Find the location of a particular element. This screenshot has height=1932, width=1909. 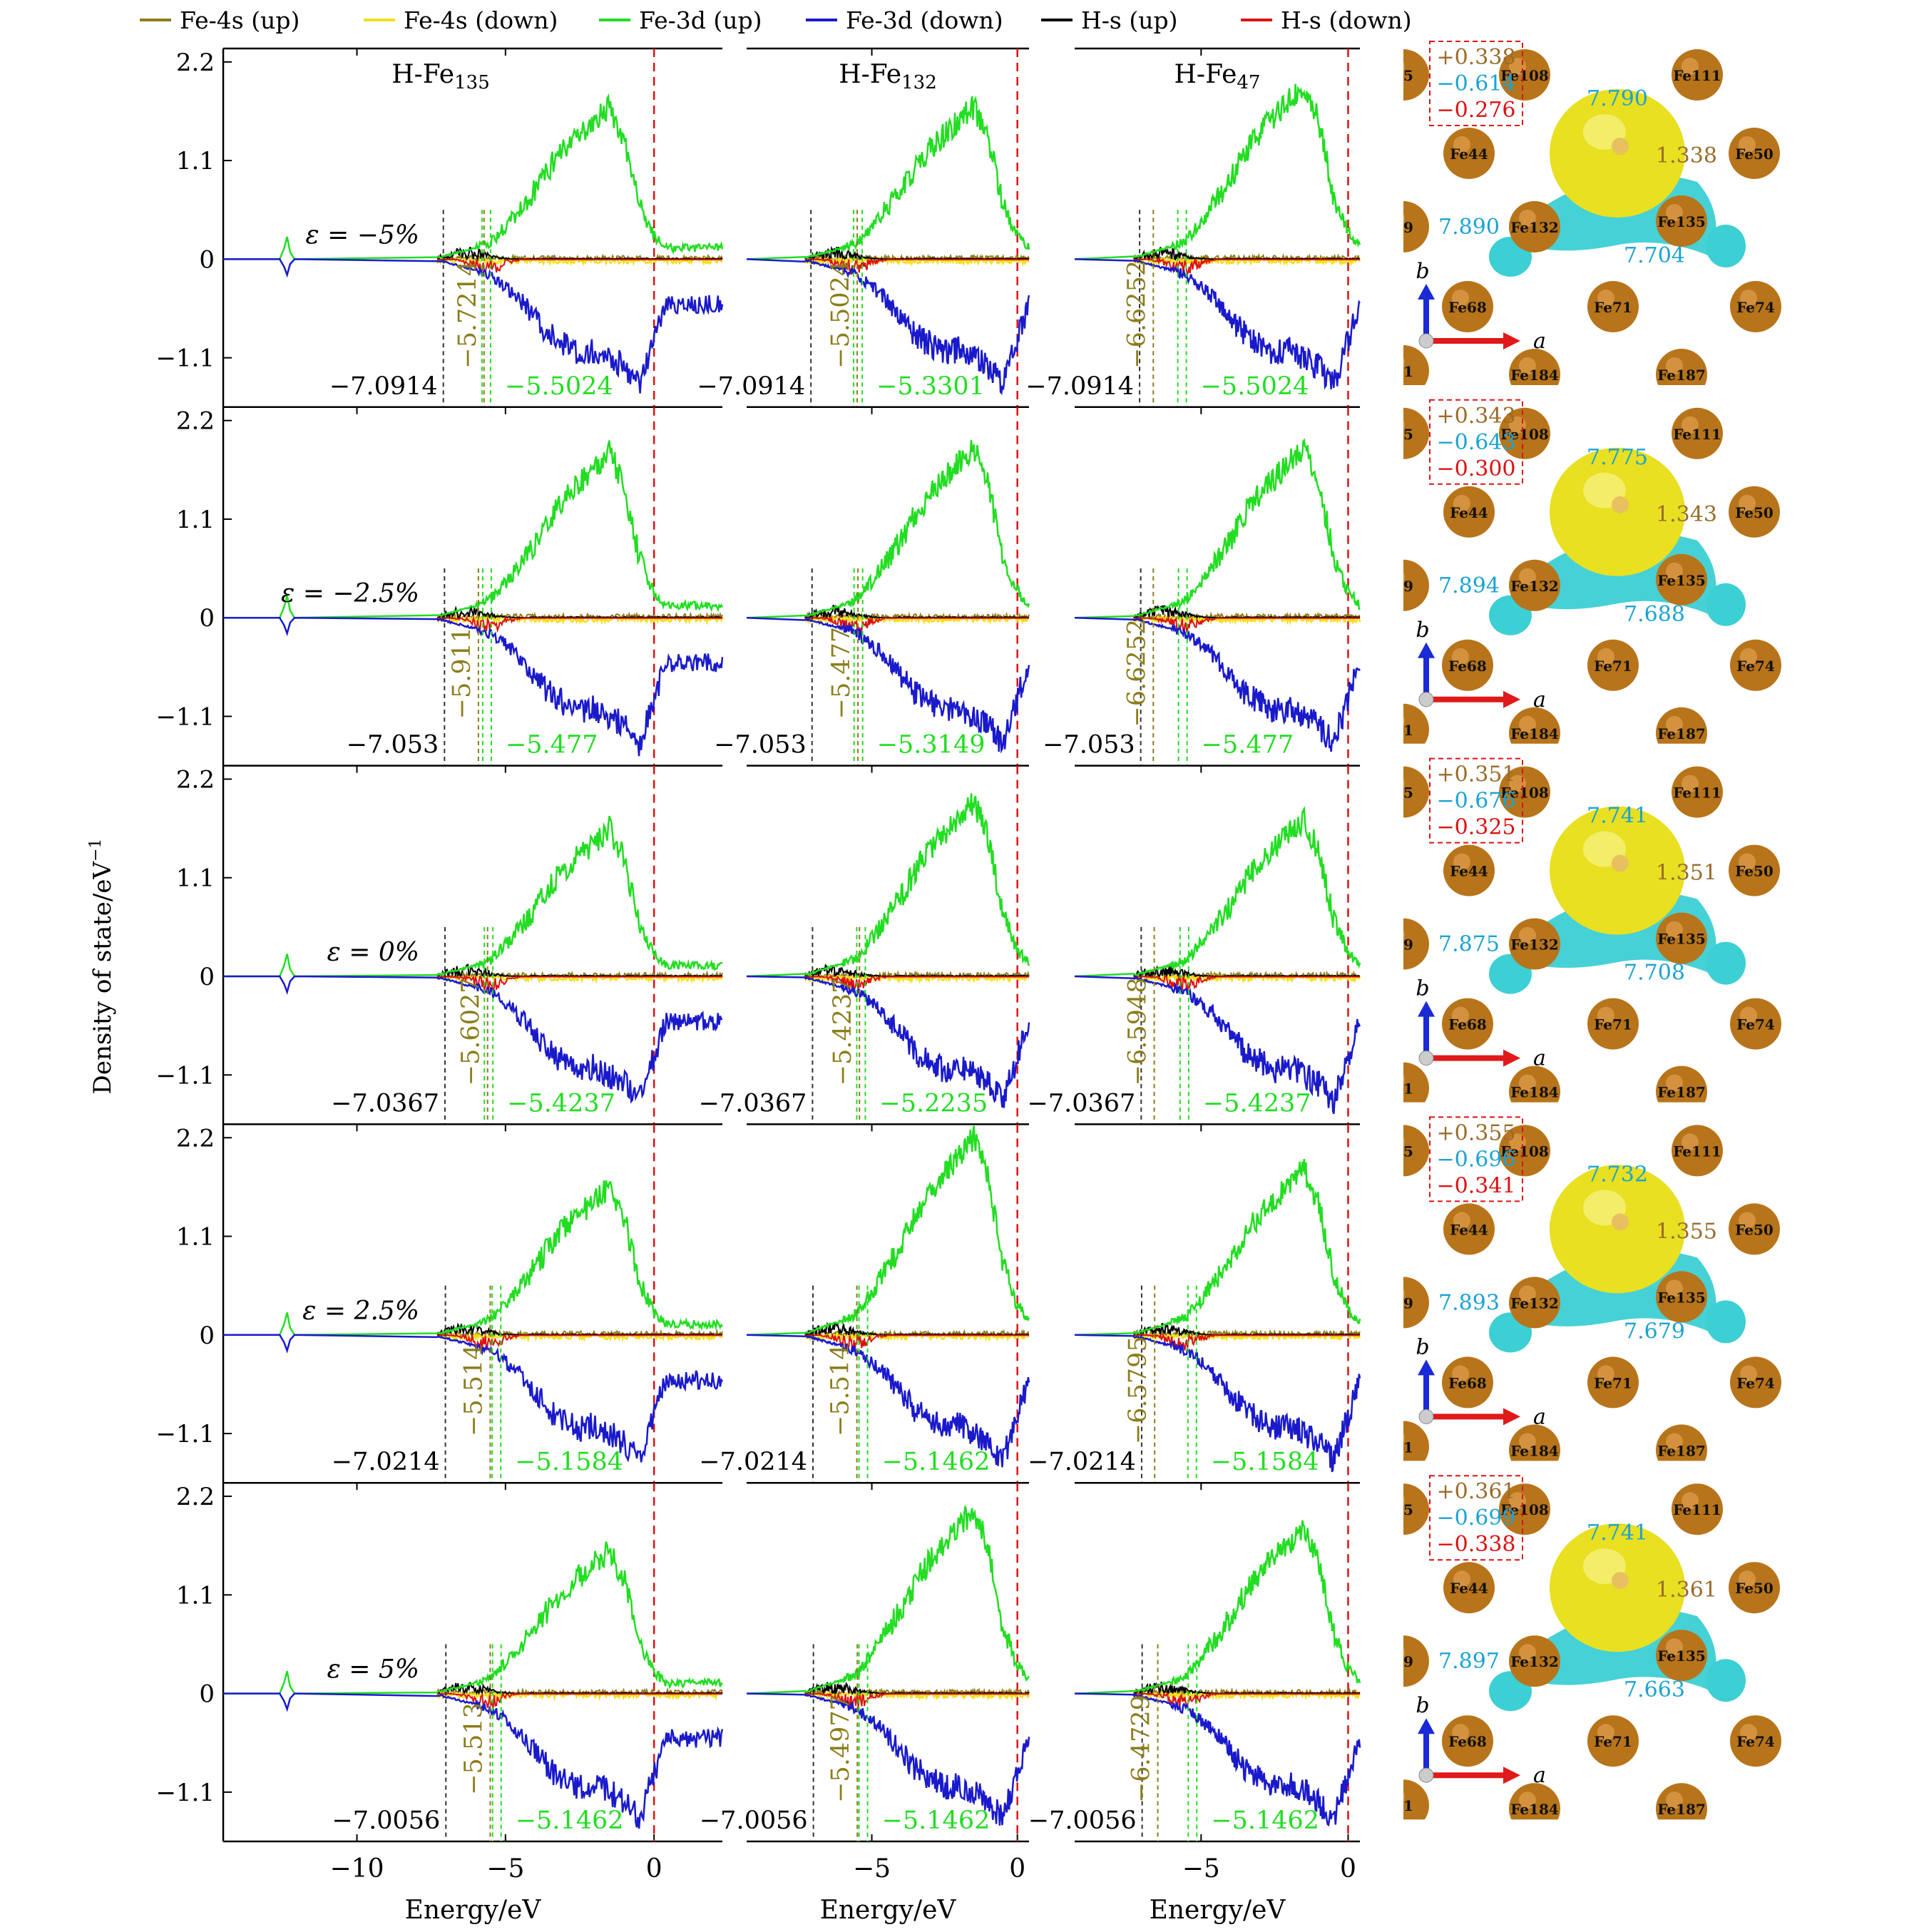

atom-label: Fe108 is located at coordinates (1524, 434).